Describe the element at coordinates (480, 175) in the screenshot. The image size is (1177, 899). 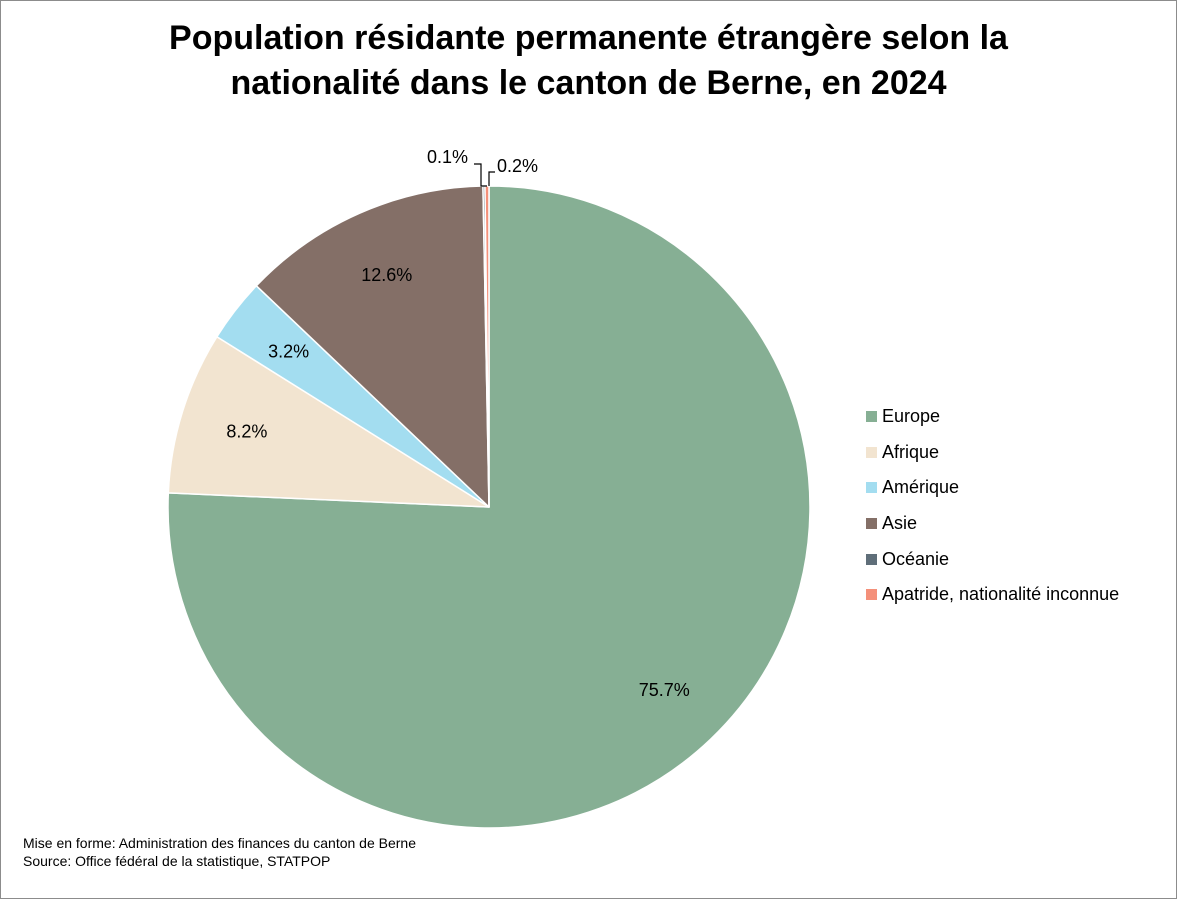
I see `leader-line-oceanie` at that location.